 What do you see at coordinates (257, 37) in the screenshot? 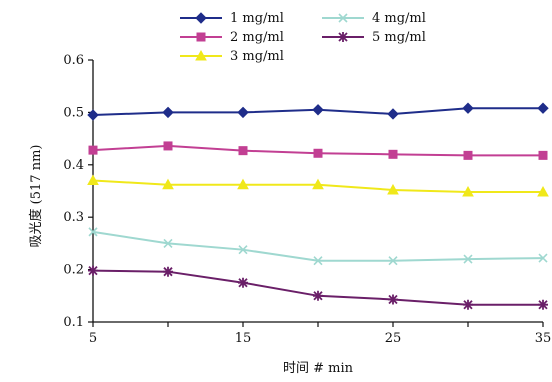
I see `legend-label: 2 mg/ml` at bounding box center [257, 37].